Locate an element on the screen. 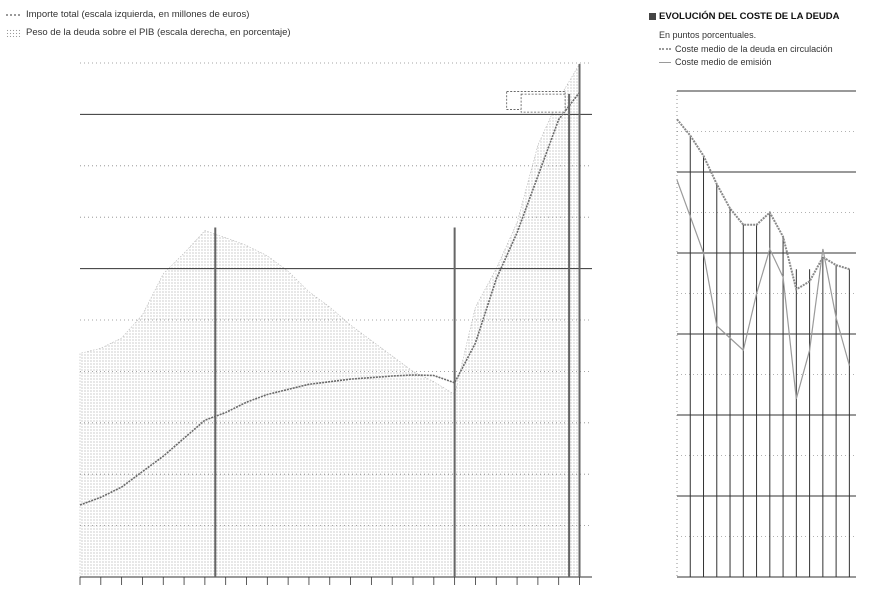 This screenshot has height=598, width=875. legend-issue: Coste medio de emisión is located at coordinates (715, 62).